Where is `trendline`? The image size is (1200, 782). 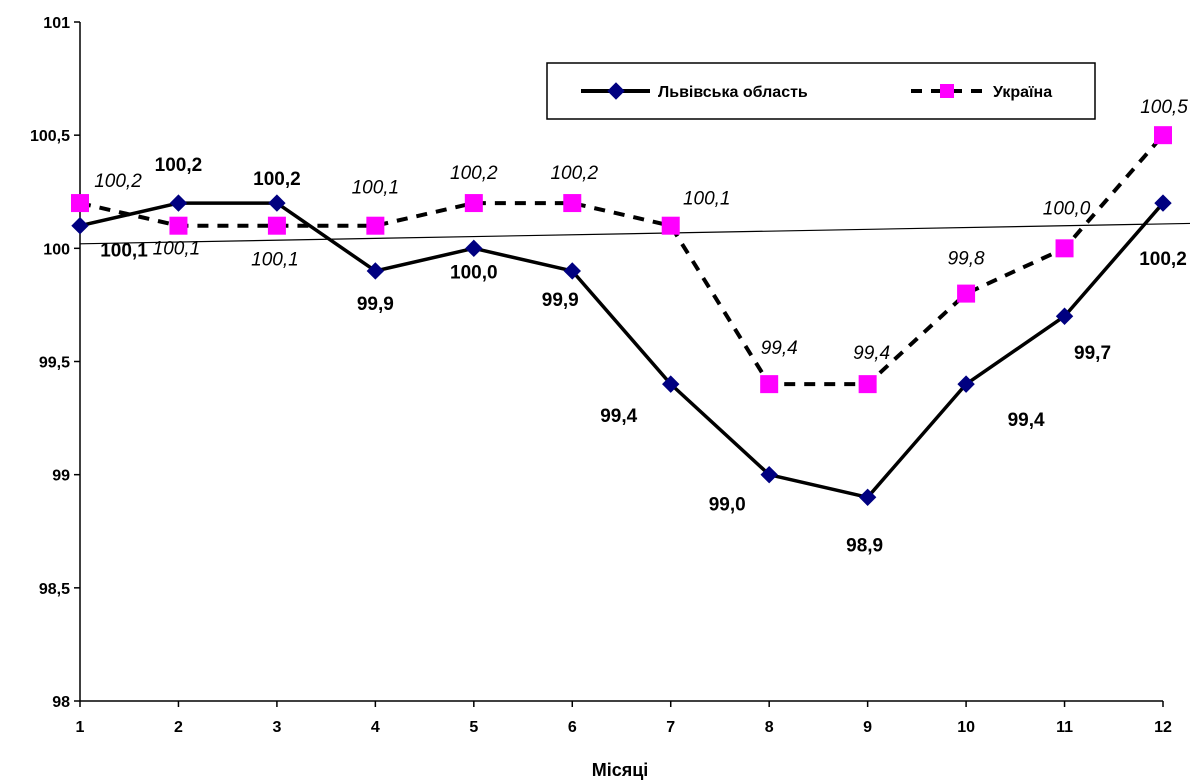
trendline is located at coordinates (635, 233).